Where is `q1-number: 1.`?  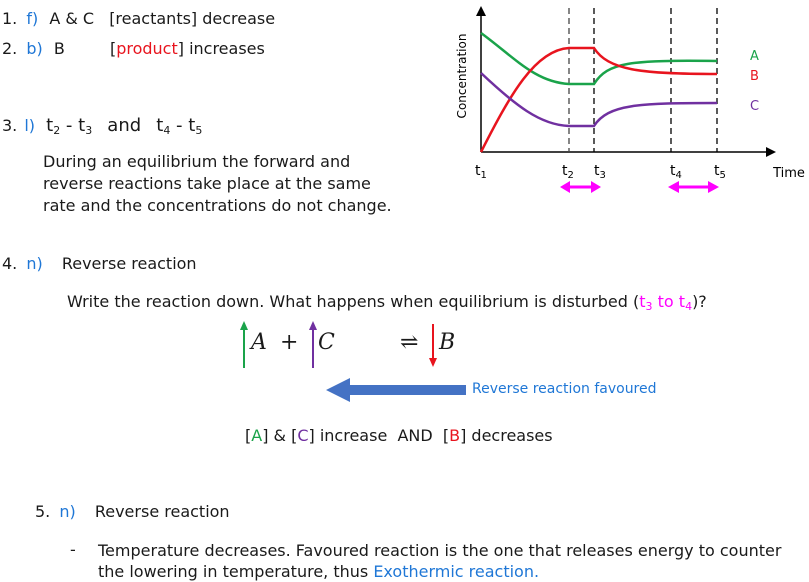
q1-number: 1. is located at coordinates (10, 18).